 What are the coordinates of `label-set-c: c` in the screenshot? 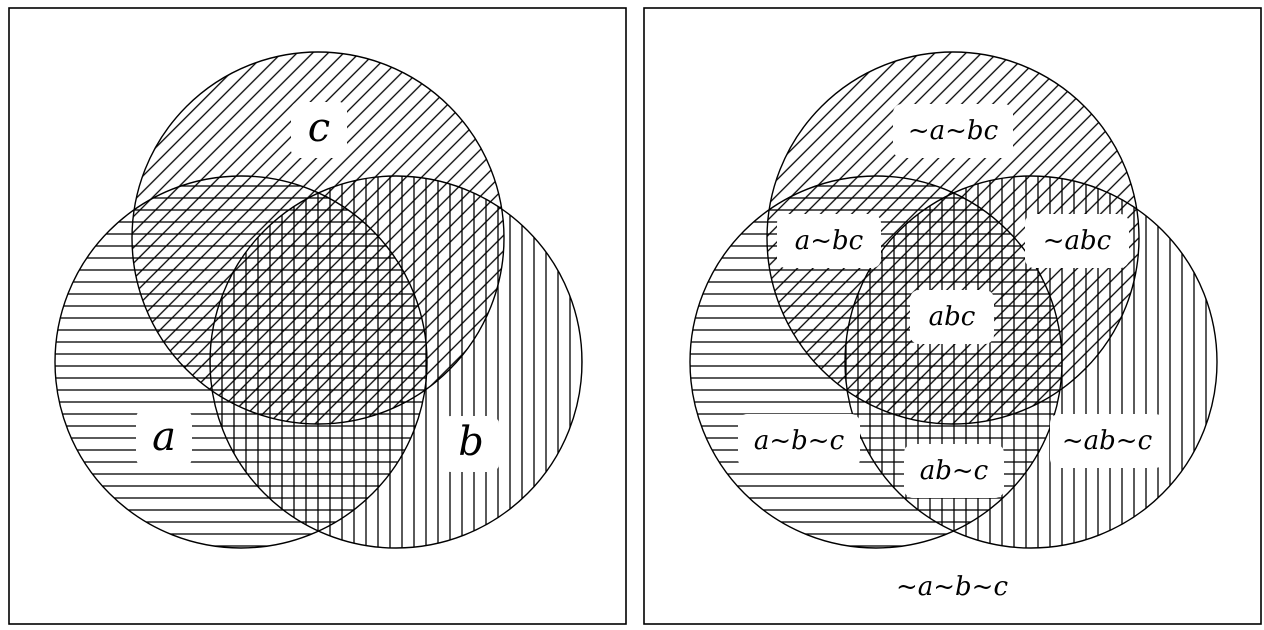 It's located at (319, 128).